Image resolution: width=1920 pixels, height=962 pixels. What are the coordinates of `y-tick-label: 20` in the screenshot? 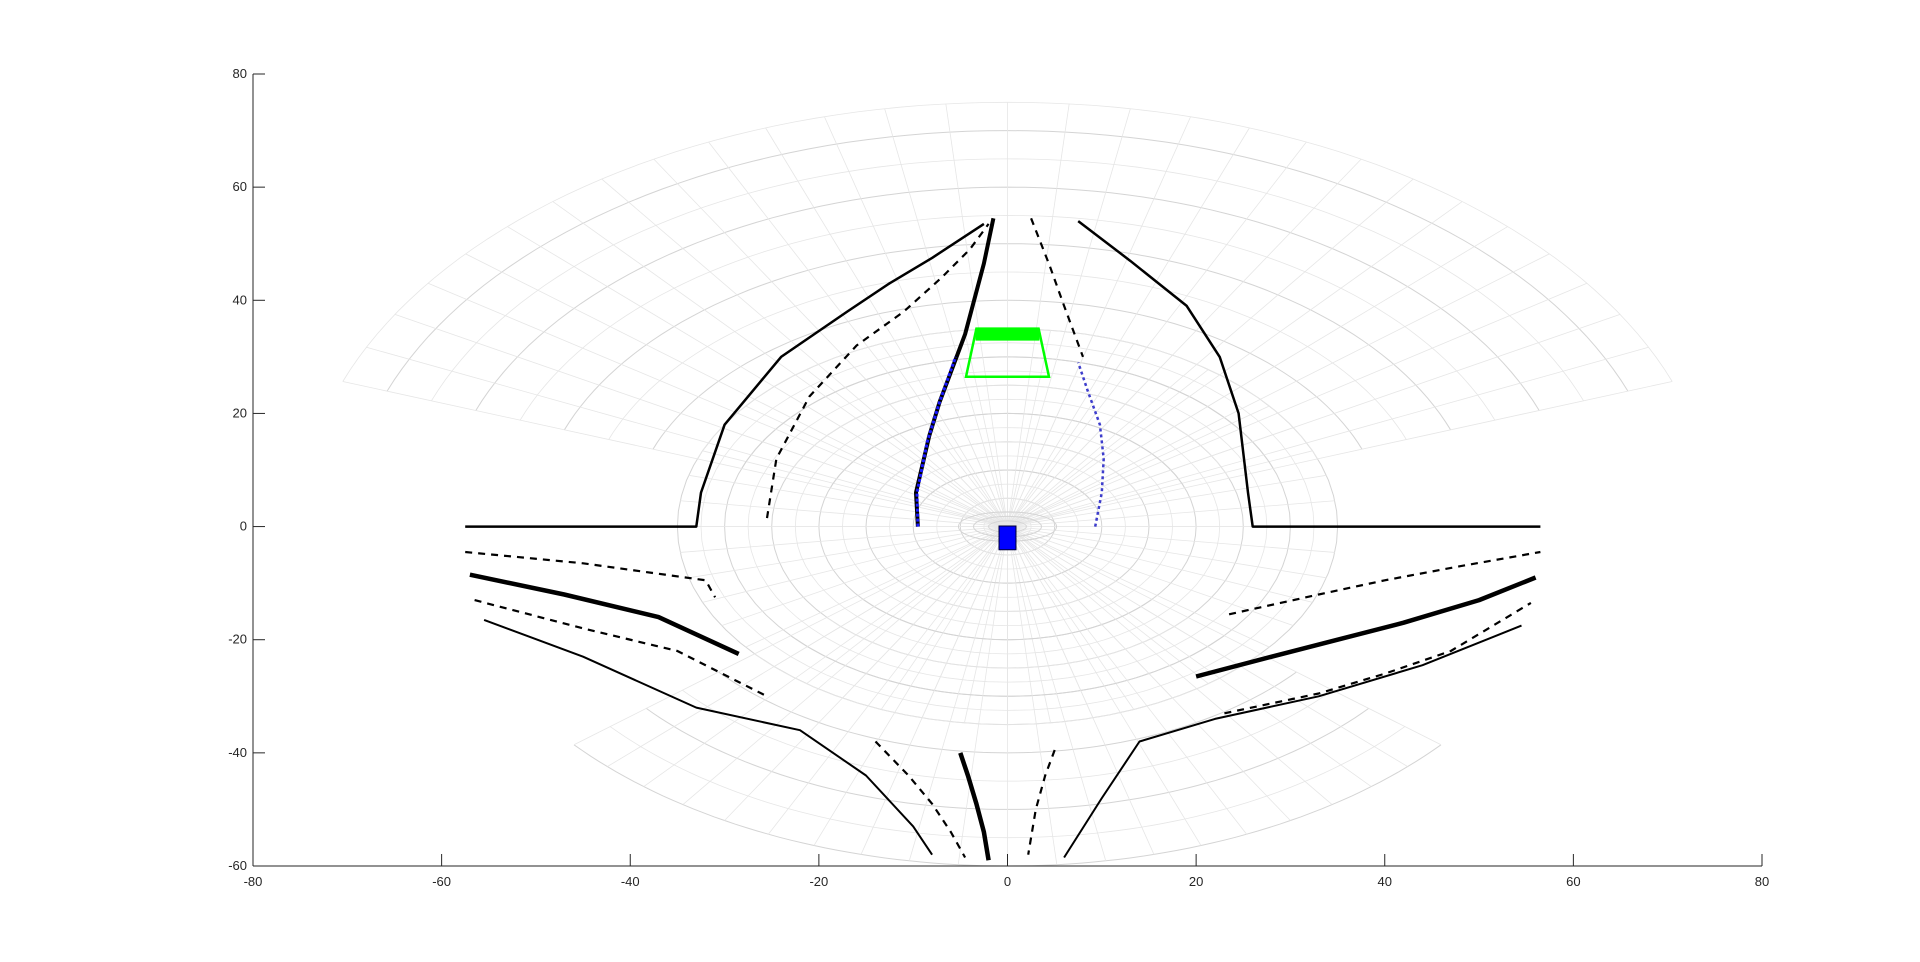 It's located at (240, 412).